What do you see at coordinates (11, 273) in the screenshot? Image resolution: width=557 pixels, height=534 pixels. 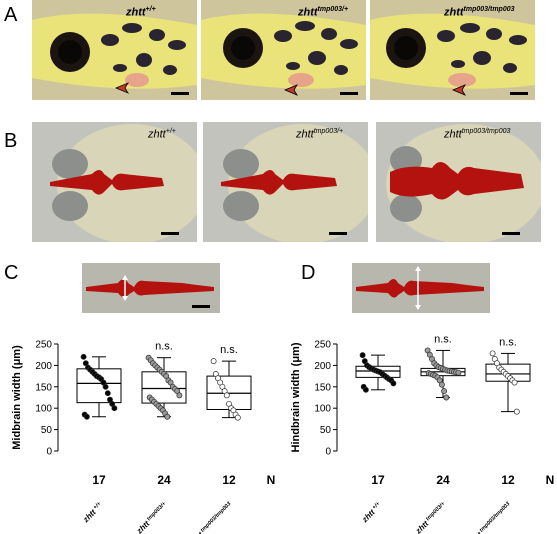 I see `panel-label-c: C` at bounding box center [11, 273].